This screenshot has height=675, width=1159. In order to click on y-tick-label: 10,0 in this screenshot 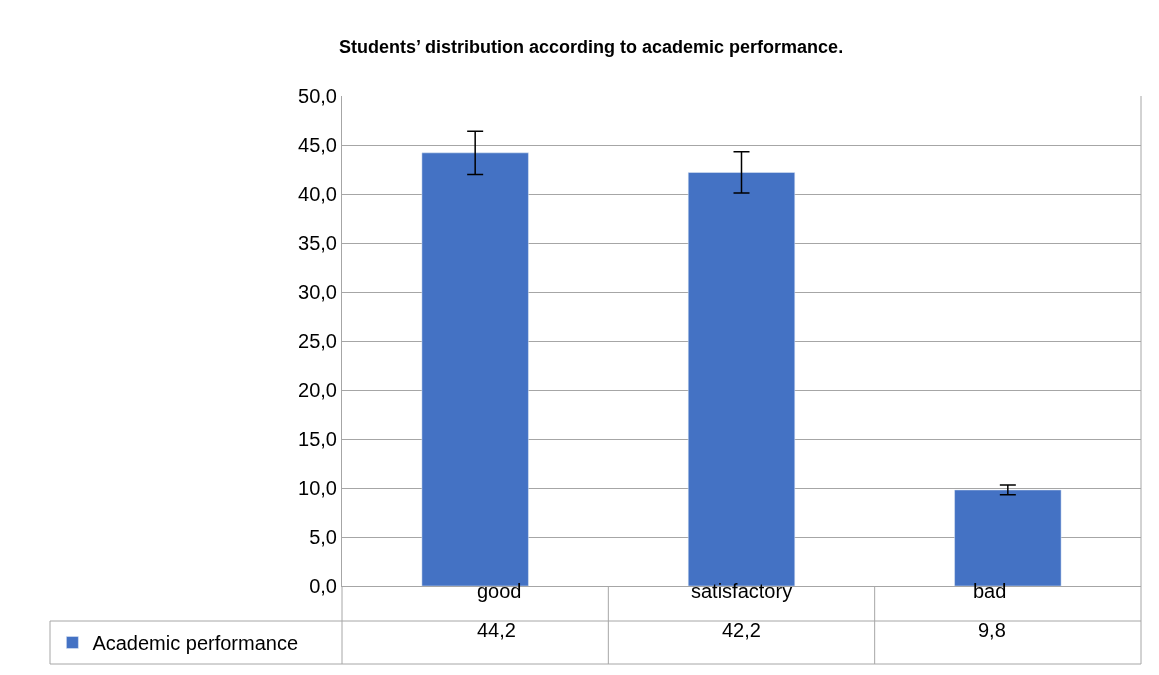, I will do `click(317, 488)`.